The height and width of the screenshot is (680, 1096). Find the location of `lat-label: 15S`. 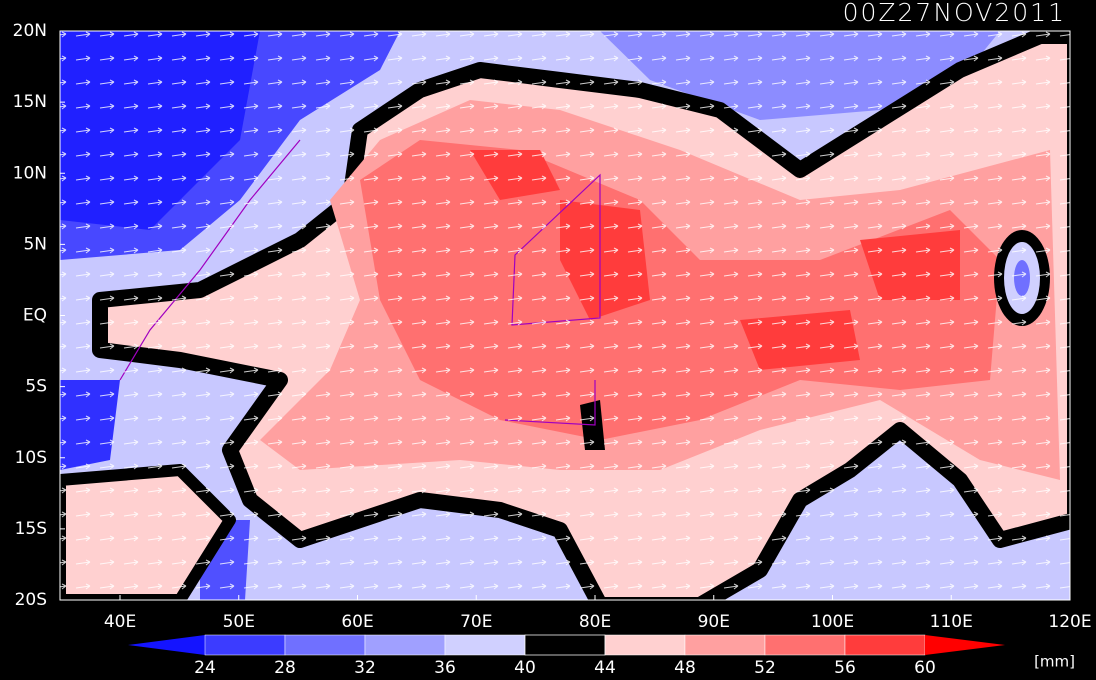

lat-label: 15S is located at coordinates (31, 529).